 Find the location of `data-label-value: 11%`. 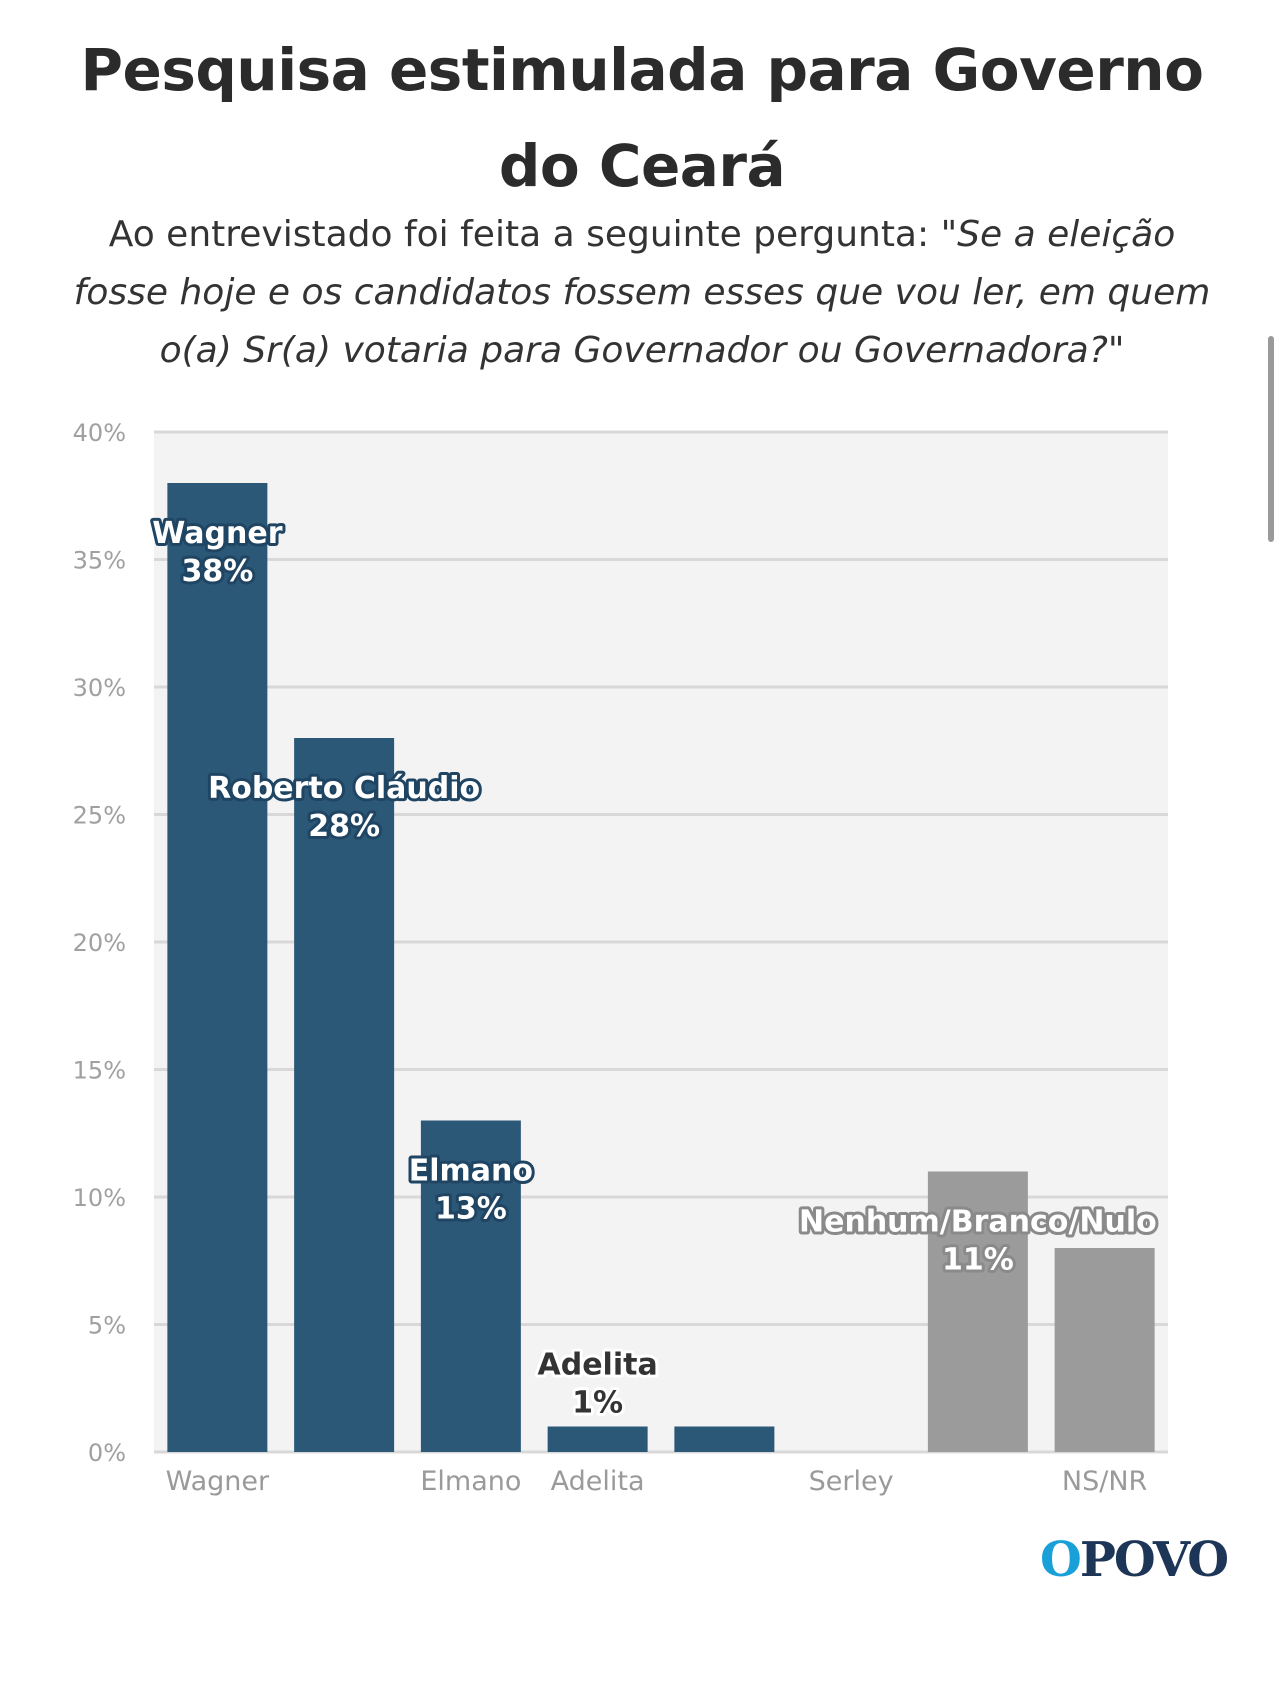

data-label-value: 11% is located at coordinates (978, 1260).